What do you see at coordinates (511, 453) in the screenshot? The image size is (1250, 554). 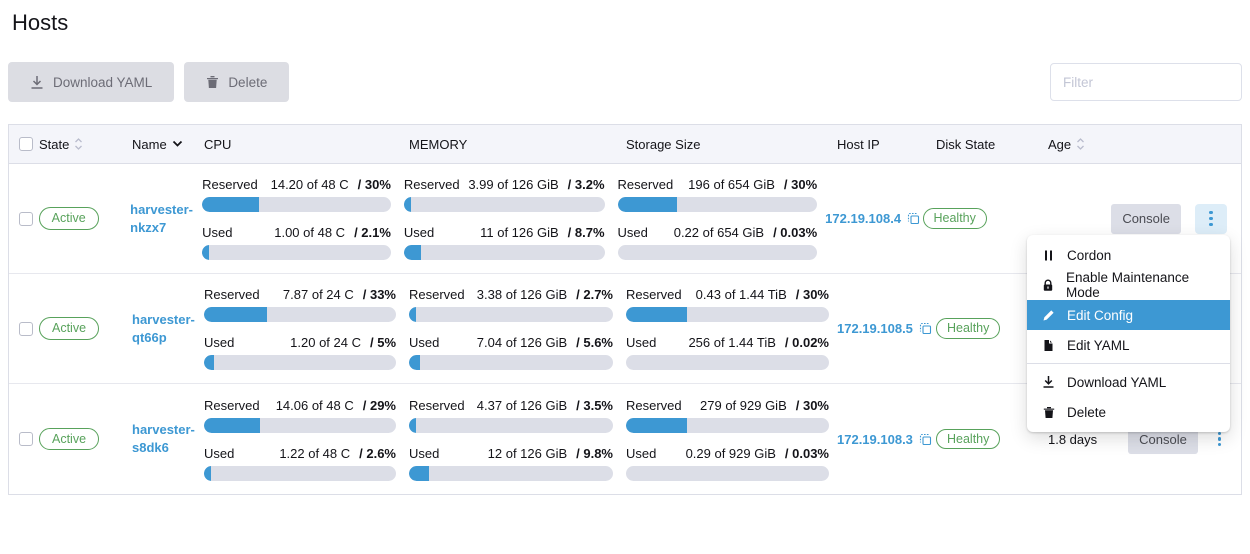 I see `metric-line: Used 12 of 126 GiB/ 9.8%` at bounding box center [511, 453].